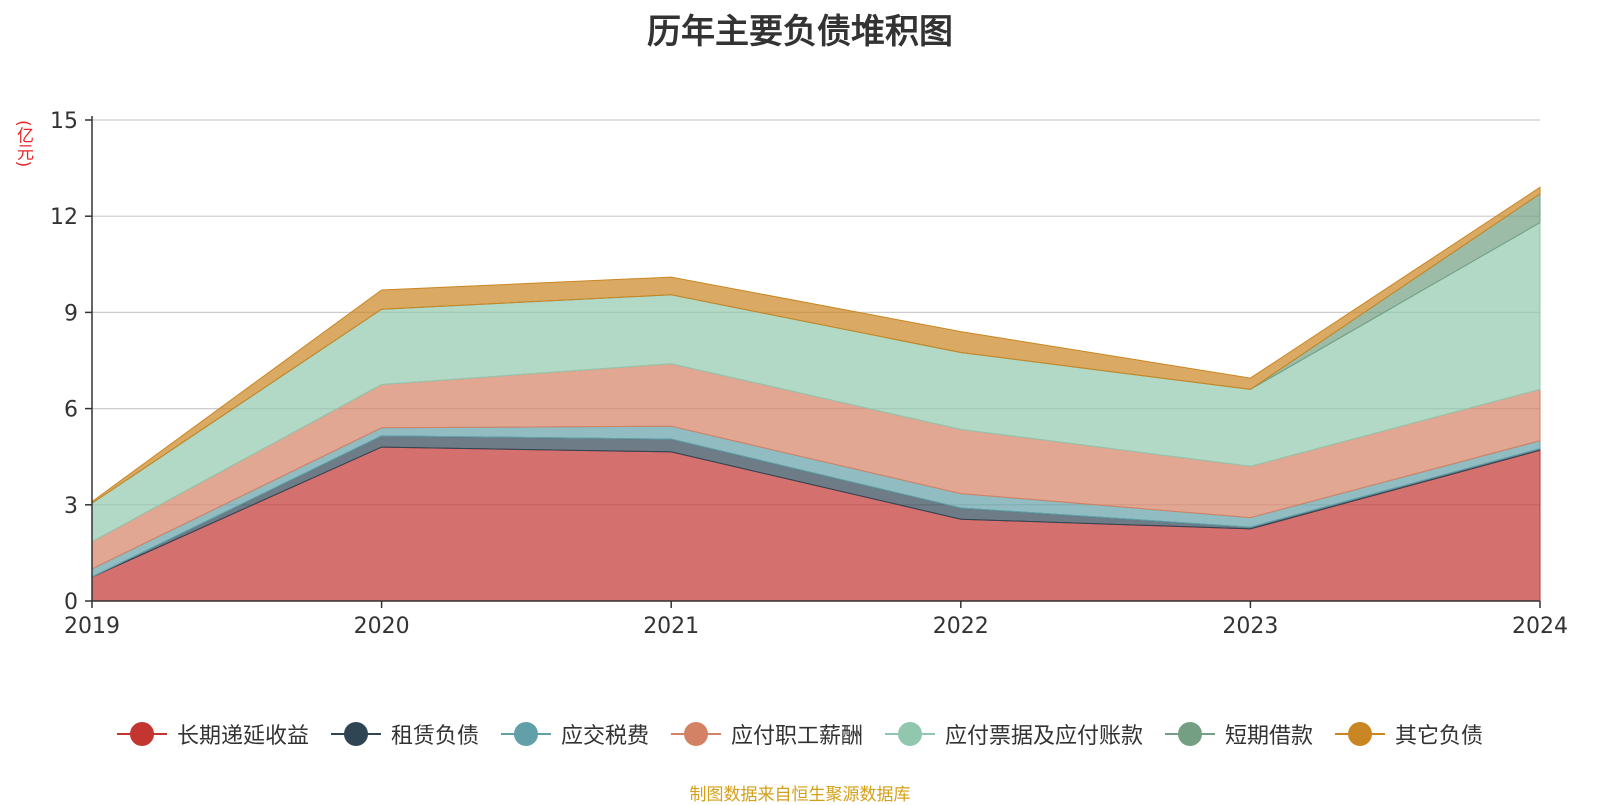  What do you see at coordinates (800, 32) in the screenshot?
I see `chart-title: 历年主要负债堆积图` at bounding box center [800, 32].